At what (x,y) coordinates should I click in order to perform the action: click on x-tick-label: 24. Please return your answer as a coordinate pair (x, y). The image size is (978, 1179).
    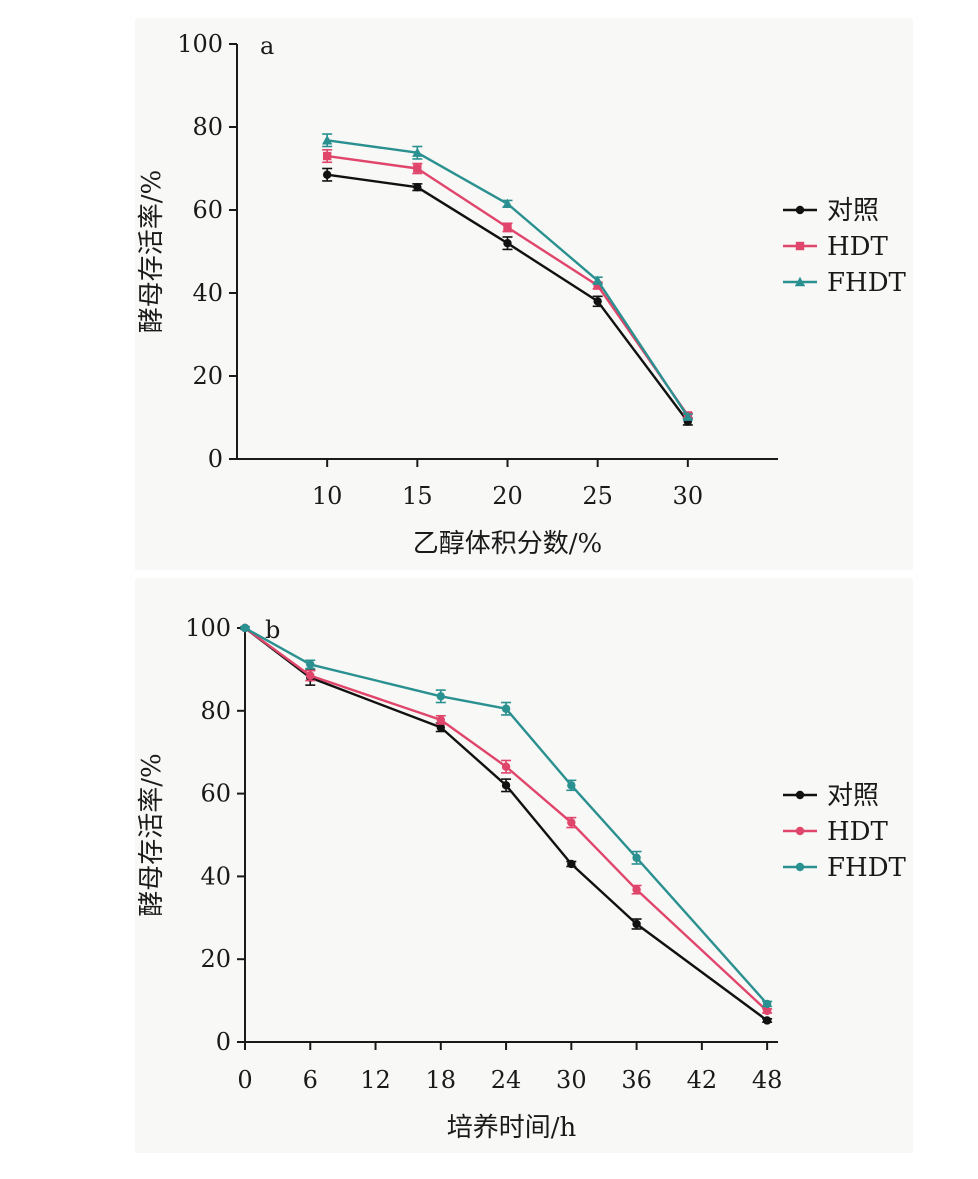
    Looking at the image, I should click on (506, 1080).